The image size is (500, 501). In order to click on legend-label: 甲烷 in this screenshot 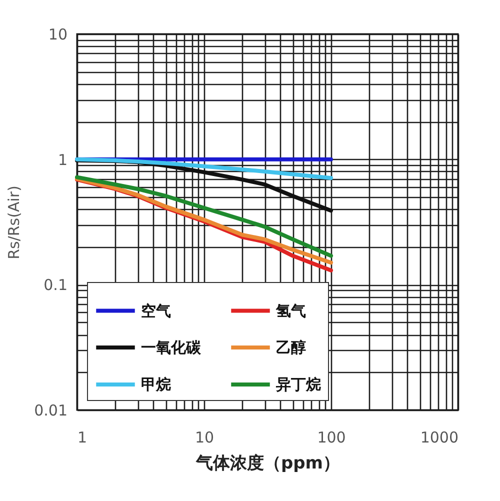, I will do `click(156, 385)`.